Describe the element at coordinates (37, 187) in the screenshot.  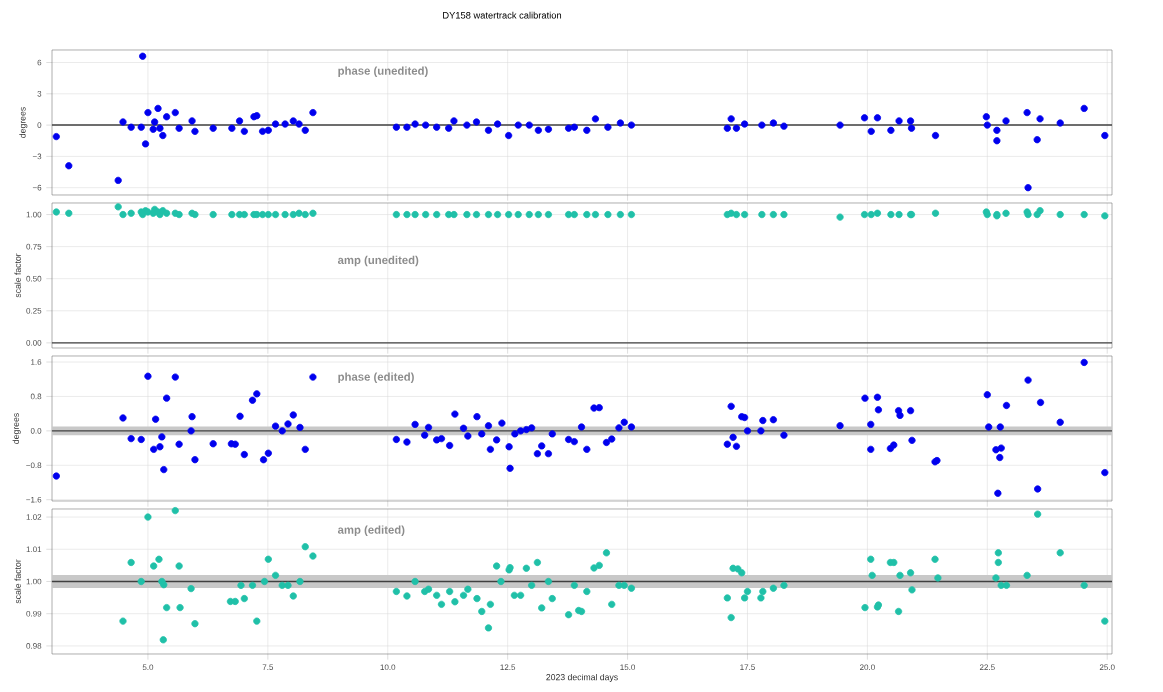
I see `y-tick-label: −6` at that location.